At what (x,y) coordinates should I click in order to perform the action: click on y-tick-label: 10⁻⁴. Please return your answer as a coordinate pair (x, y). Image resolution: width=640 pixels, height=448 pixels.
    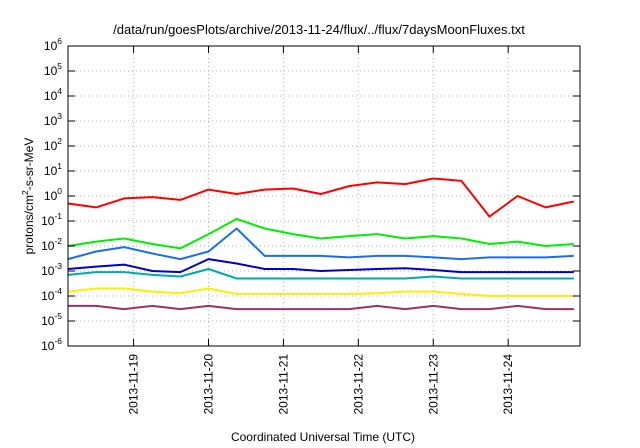
    Looking at the image, I should click on (51, 294).